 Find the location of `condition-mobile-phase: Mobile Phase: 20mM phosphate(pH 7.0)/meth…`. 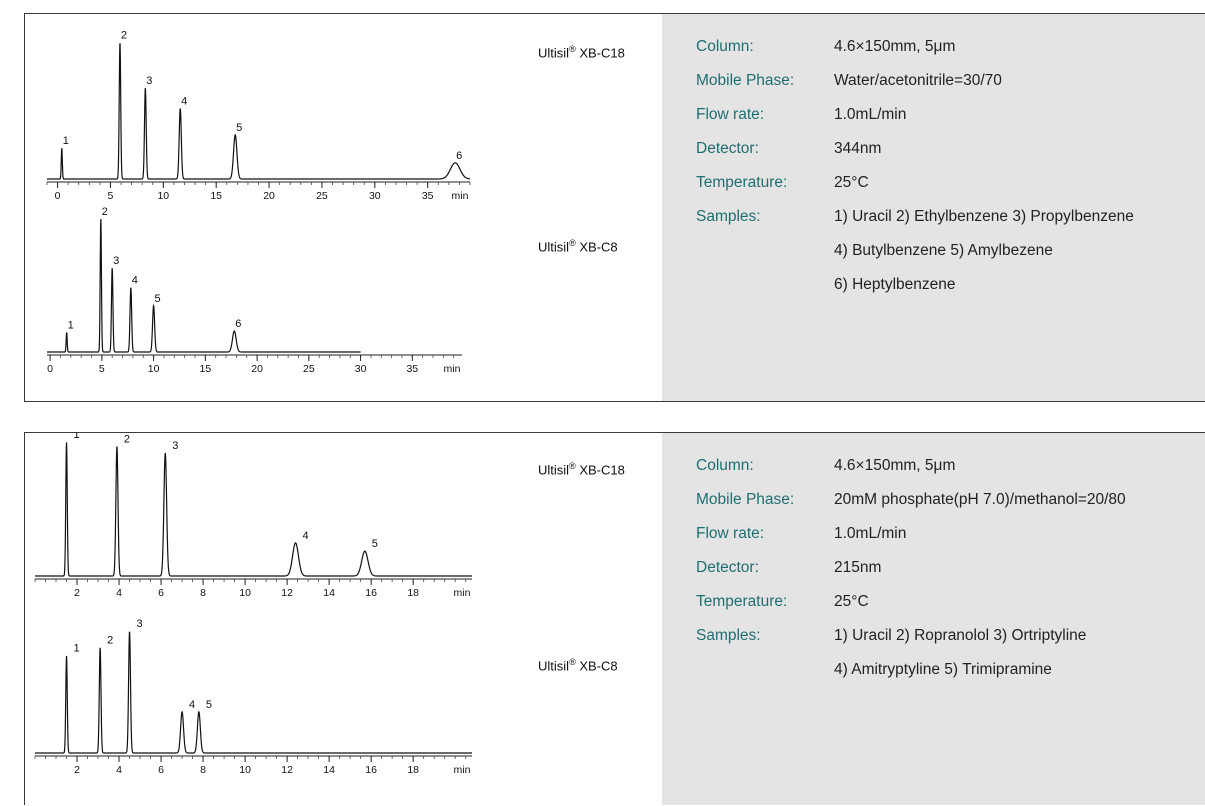

condition-mobile-phase: Mobile Phase: 20mM phosphate(pH 7.0)/meth… is located at coordinates (911, 499).